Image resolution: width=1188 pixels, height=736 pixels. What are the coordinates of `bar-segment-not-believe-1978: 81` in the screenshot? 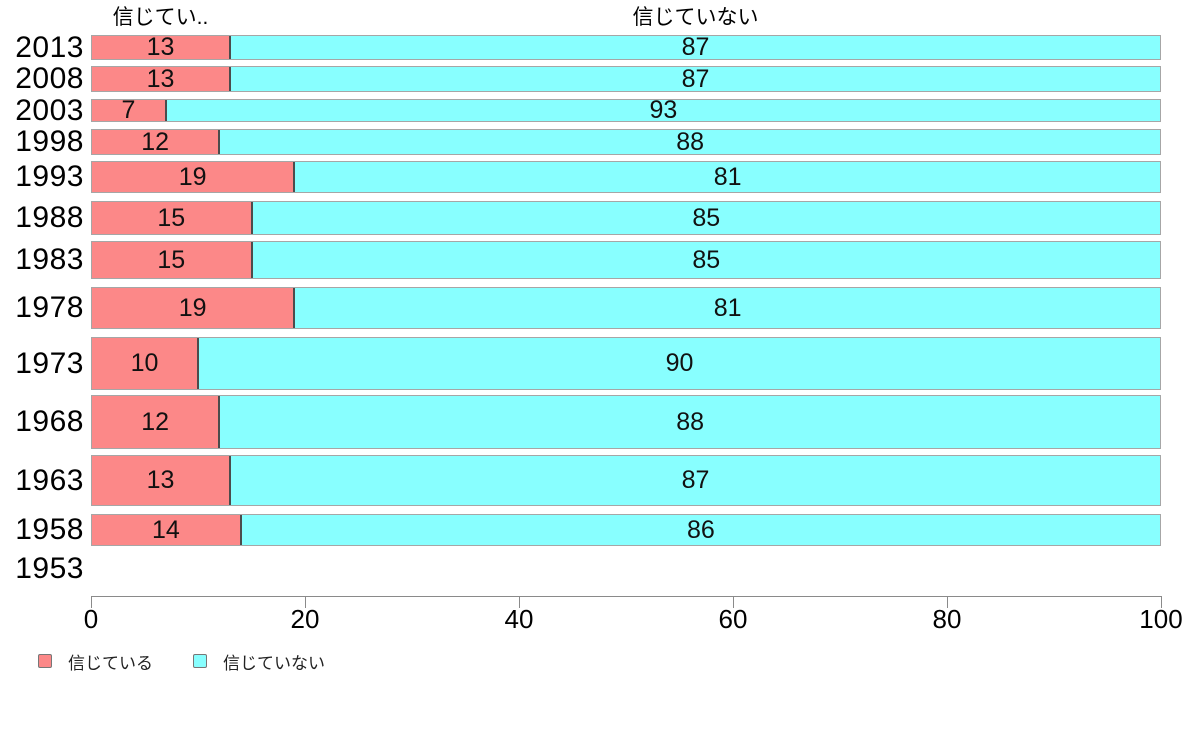 It's located at (727, 308).